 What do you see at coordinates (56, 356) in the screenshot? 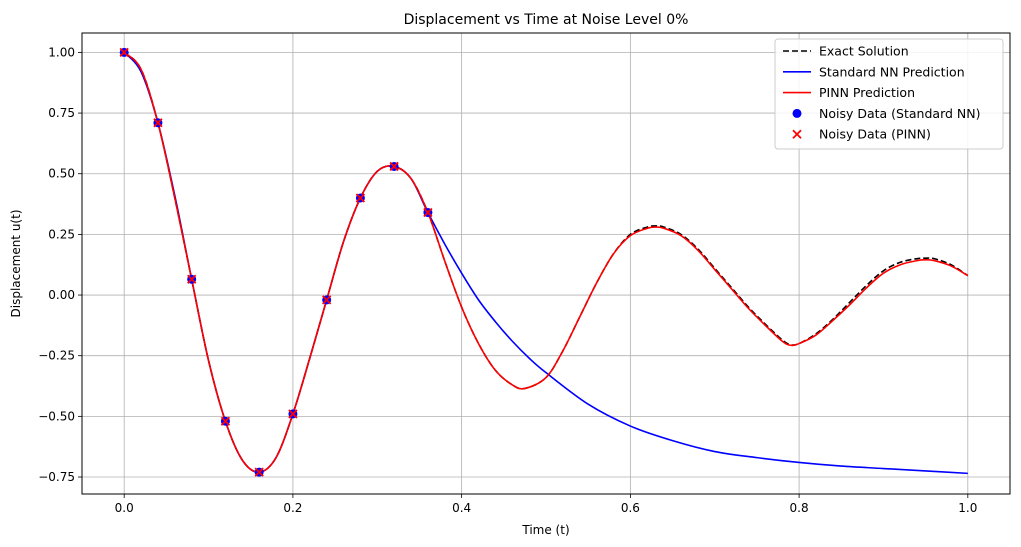
I see `y-tick-label: −0.25` at bounding box center [56, 356].